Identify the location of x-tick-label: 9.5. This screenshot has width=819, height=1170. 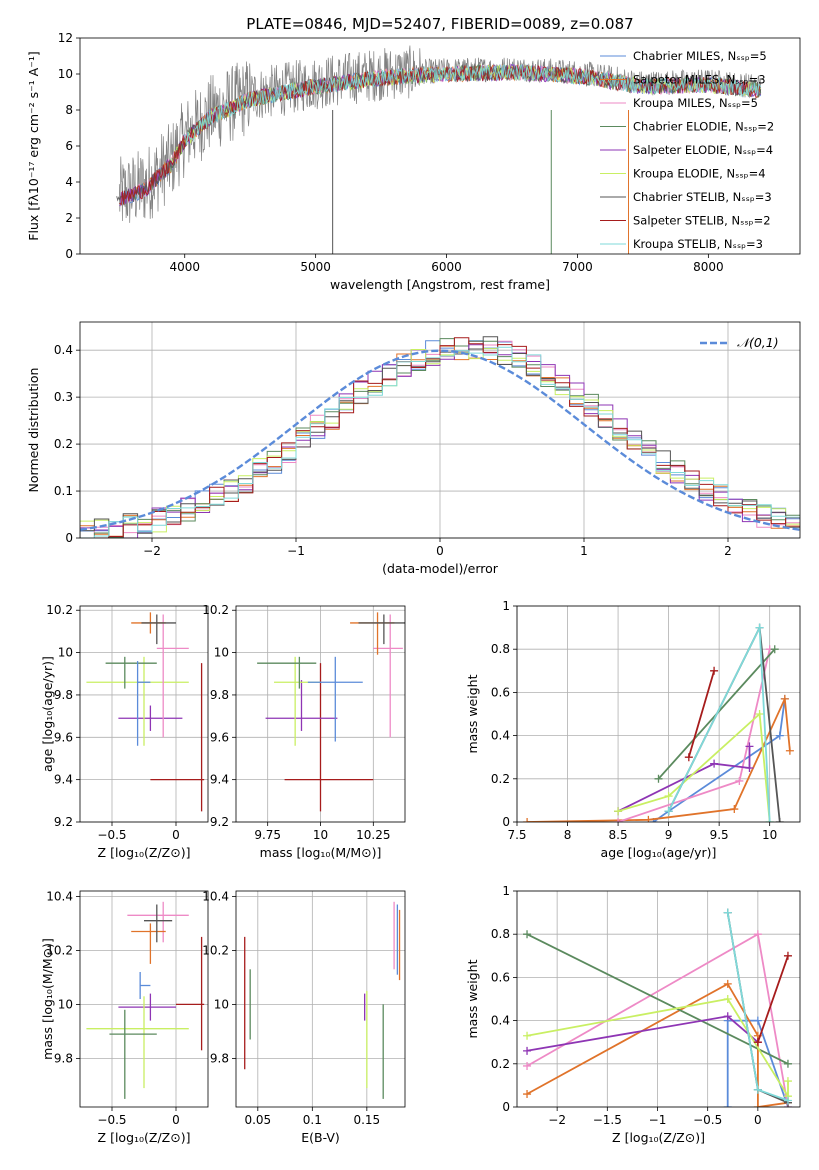
(719, 835).